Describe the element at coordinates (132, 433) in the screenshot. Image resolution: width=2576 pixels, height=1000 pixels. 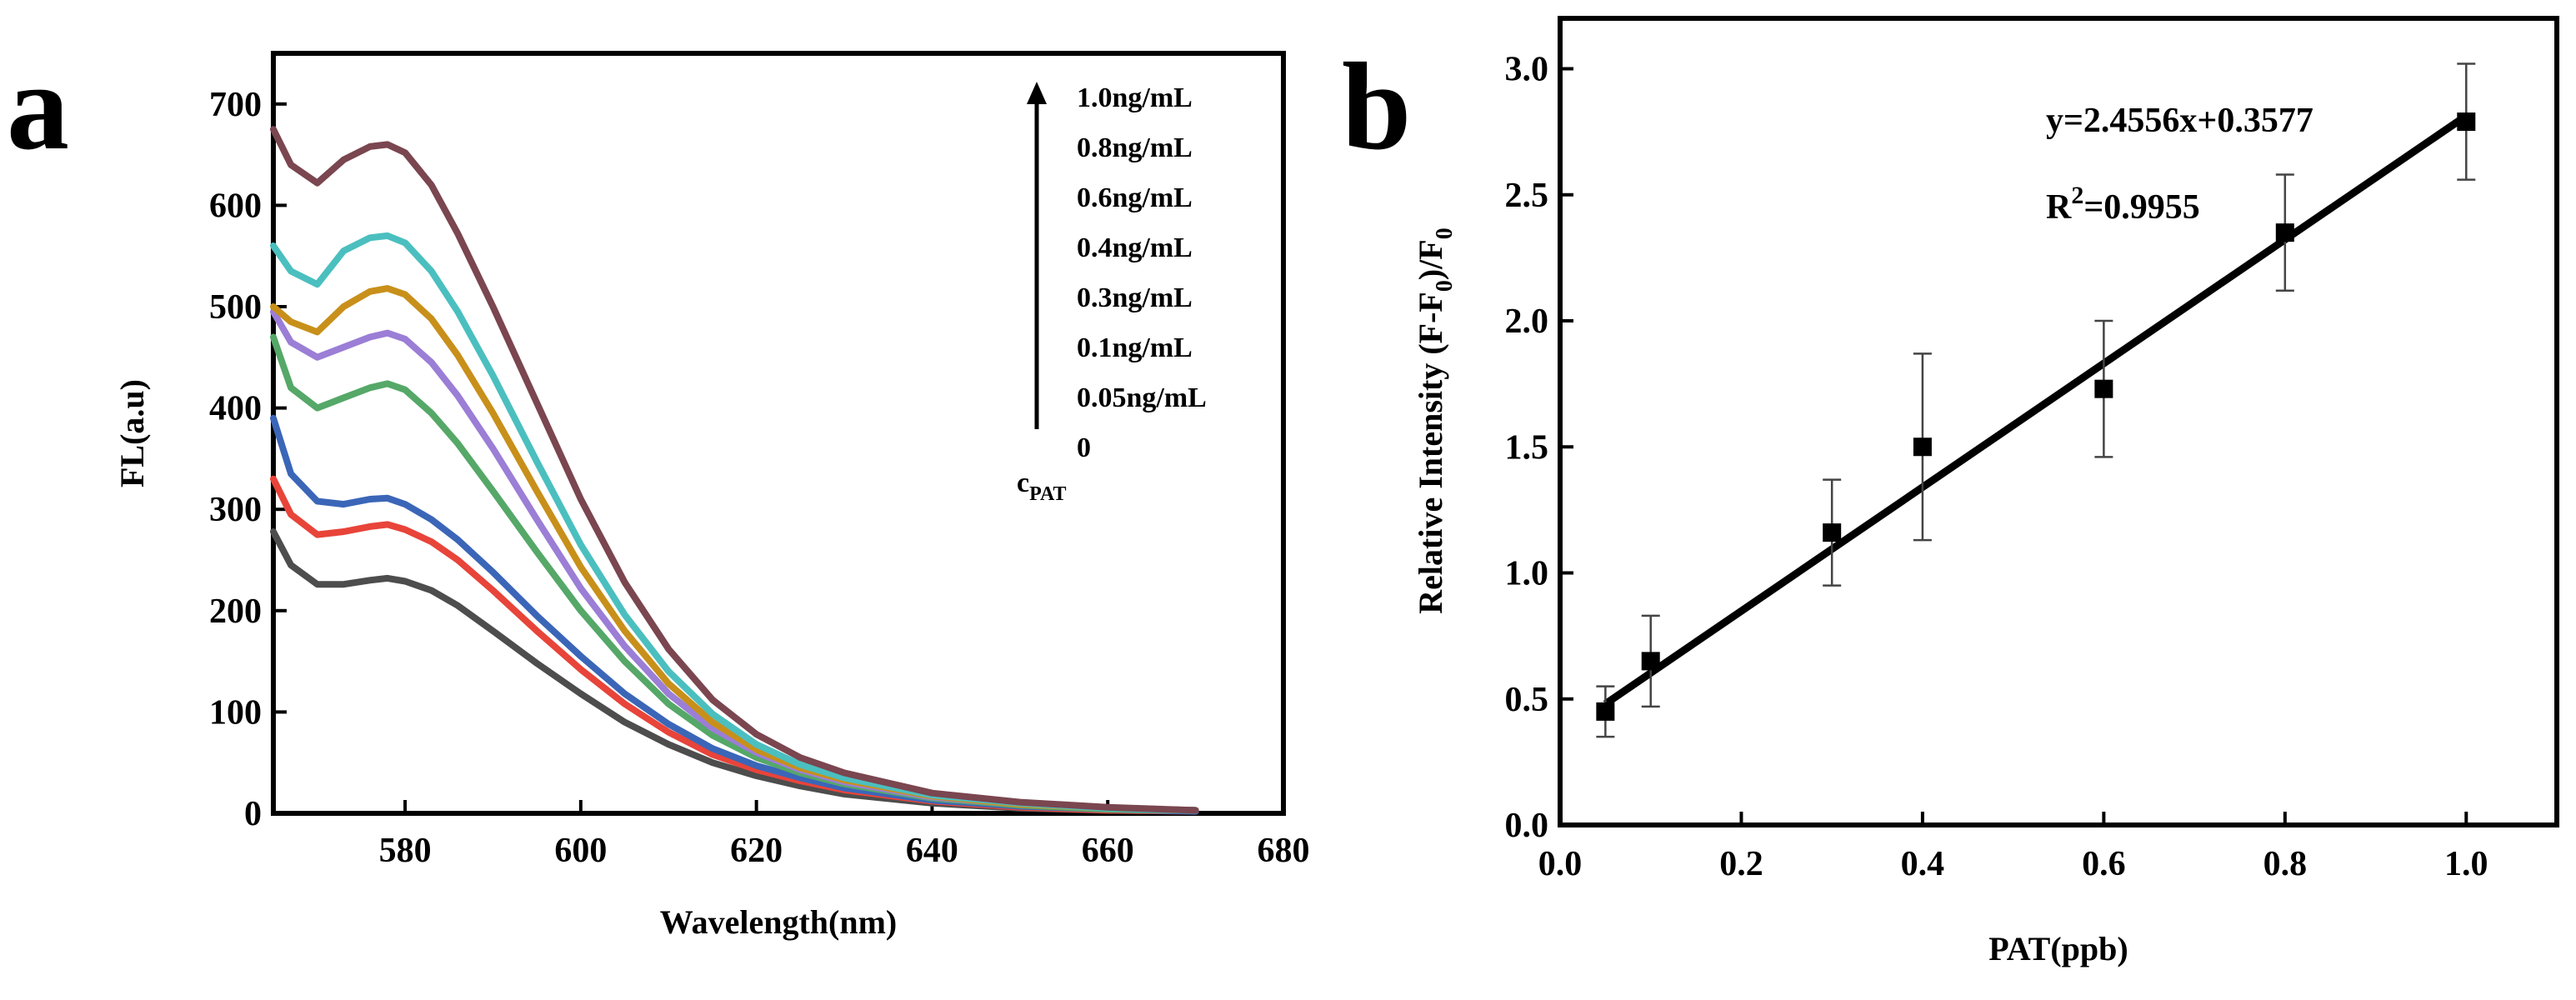
I see `panel-a-ylabel: FL(a.u)` at that location.